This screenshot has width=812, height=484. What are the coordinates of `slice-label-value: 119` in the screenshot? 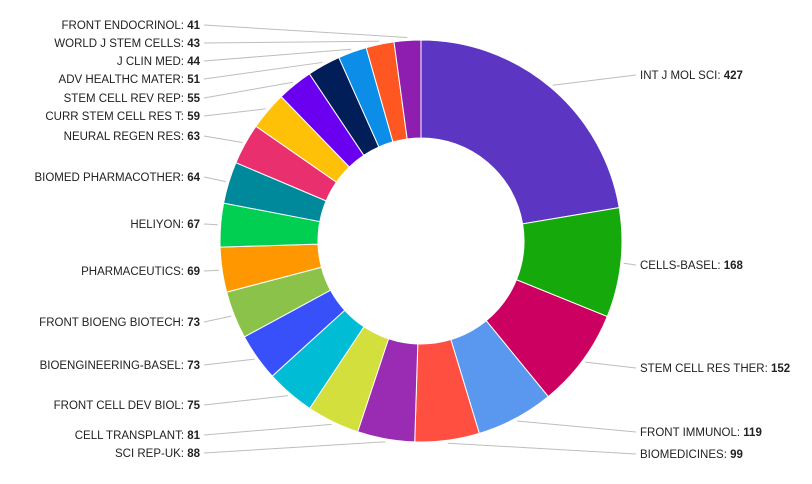 It's located at (752, 433).